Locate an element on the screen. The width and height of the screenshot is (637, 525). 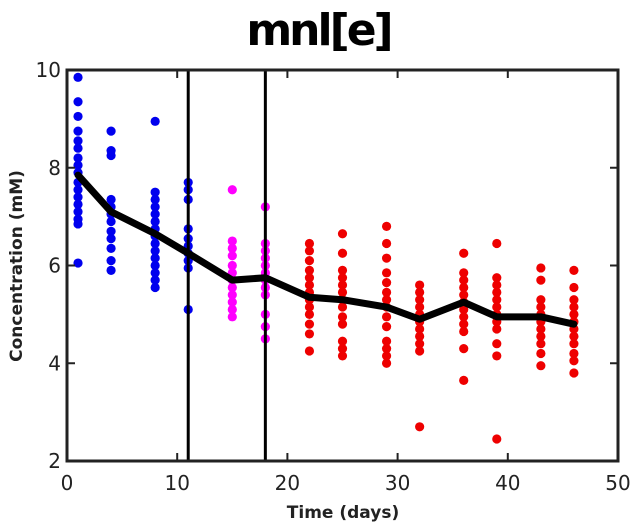
y-tick-label: 10 is located at coordinates (48, 70).